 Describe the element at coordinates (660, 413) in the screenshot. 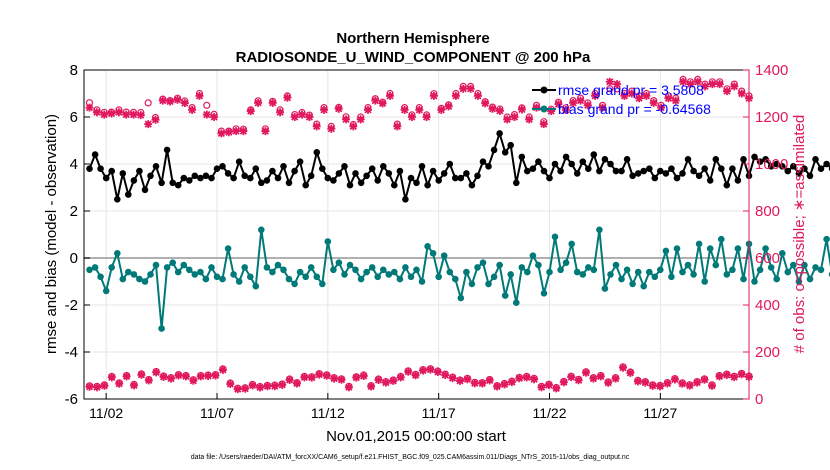

I see `x-tick-label: 11/27` at that location.